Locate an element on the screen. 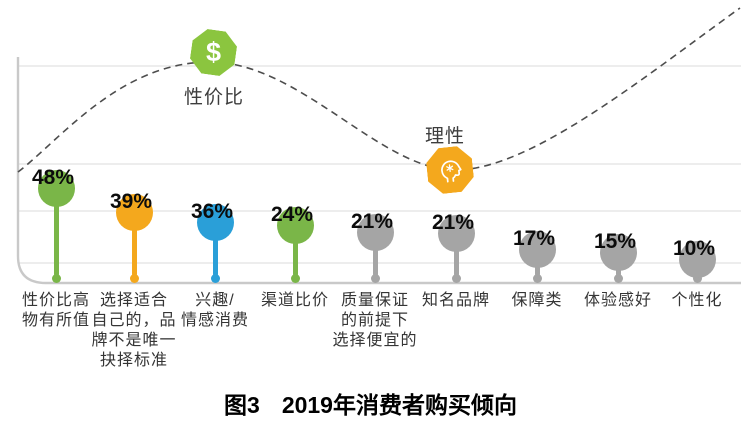 The height and width of the screenshot is (423, 741). category-label: 性价比高 物有所值 is located at coordinates (56, 311).